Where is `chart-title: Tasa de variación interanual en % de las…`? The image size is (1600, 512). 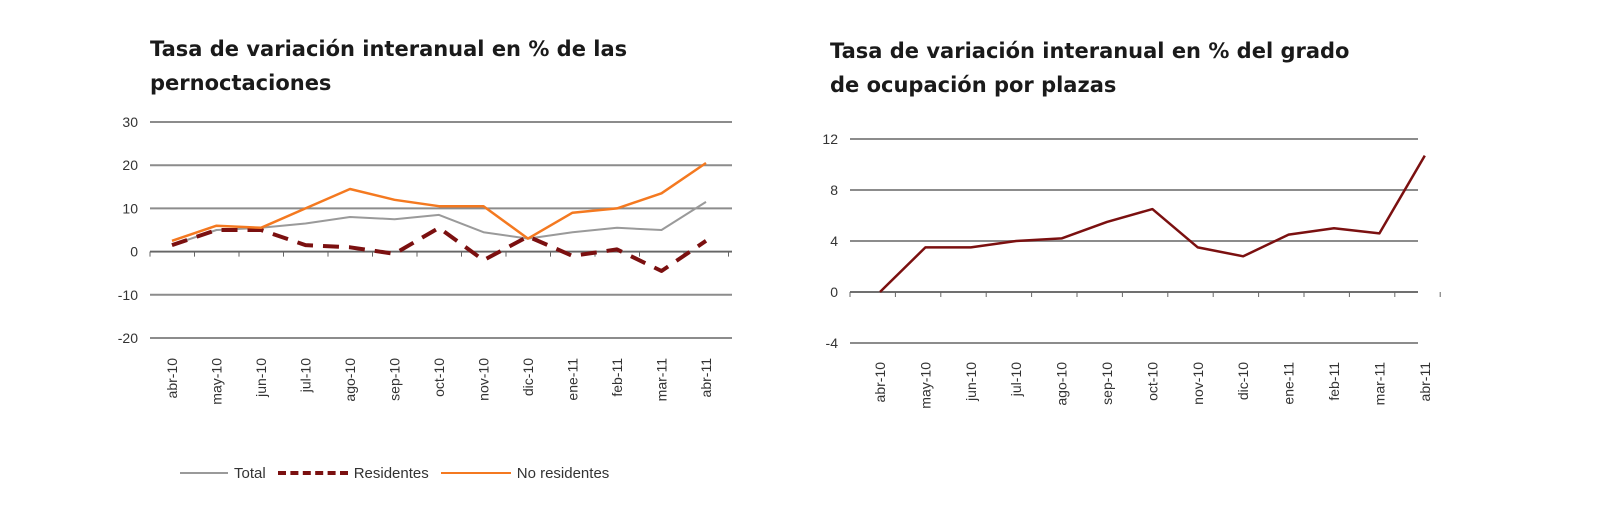 chart-title: Tasa de variación interanual en % de las… is located at coordinates (388, 66).